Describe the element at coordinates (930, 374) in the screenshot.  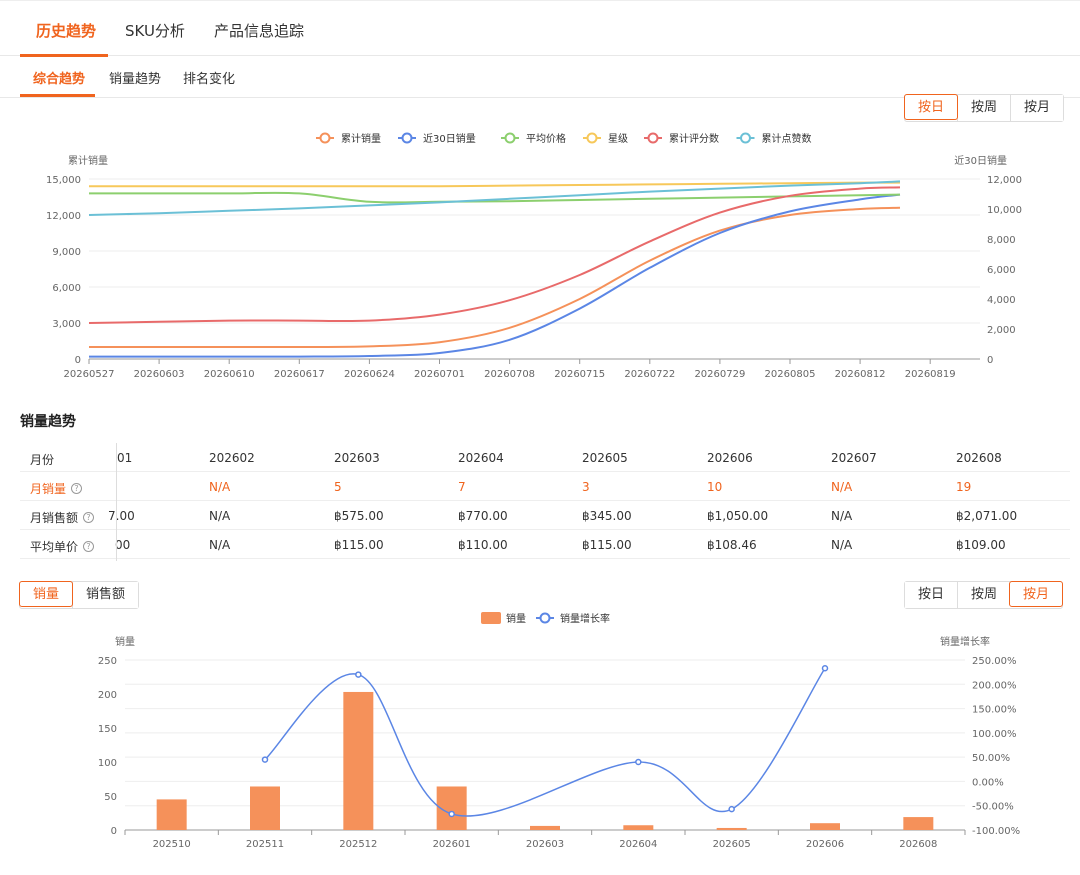
I see `x-tick-label: 20260819` at that location.